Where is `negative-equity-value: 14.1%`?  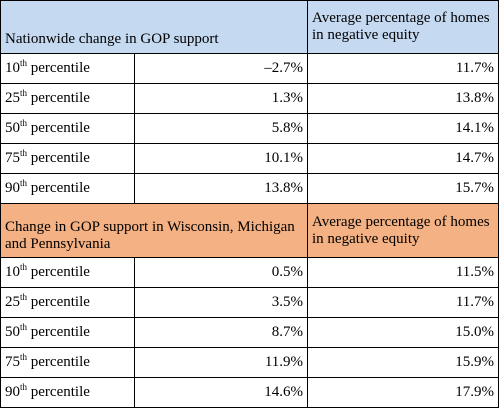 negative-equity-value: 14.1% is located at coordinates (403, 128).